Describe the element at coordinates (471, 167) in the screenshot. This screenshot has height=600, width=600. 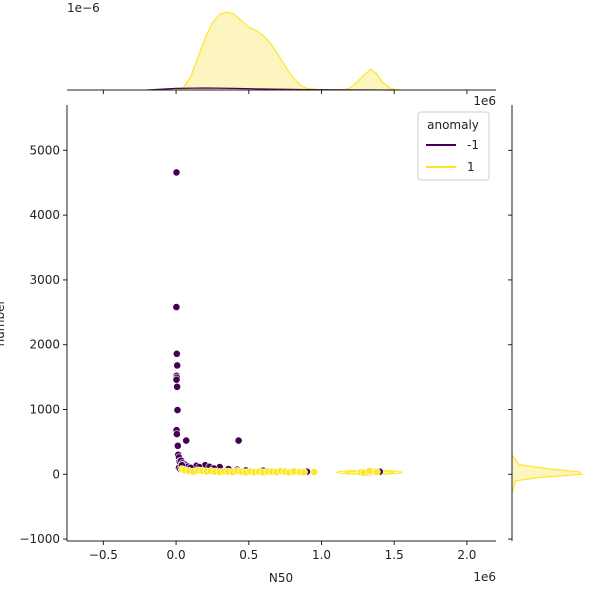
I see `legend-label-pos: 1` at that location.